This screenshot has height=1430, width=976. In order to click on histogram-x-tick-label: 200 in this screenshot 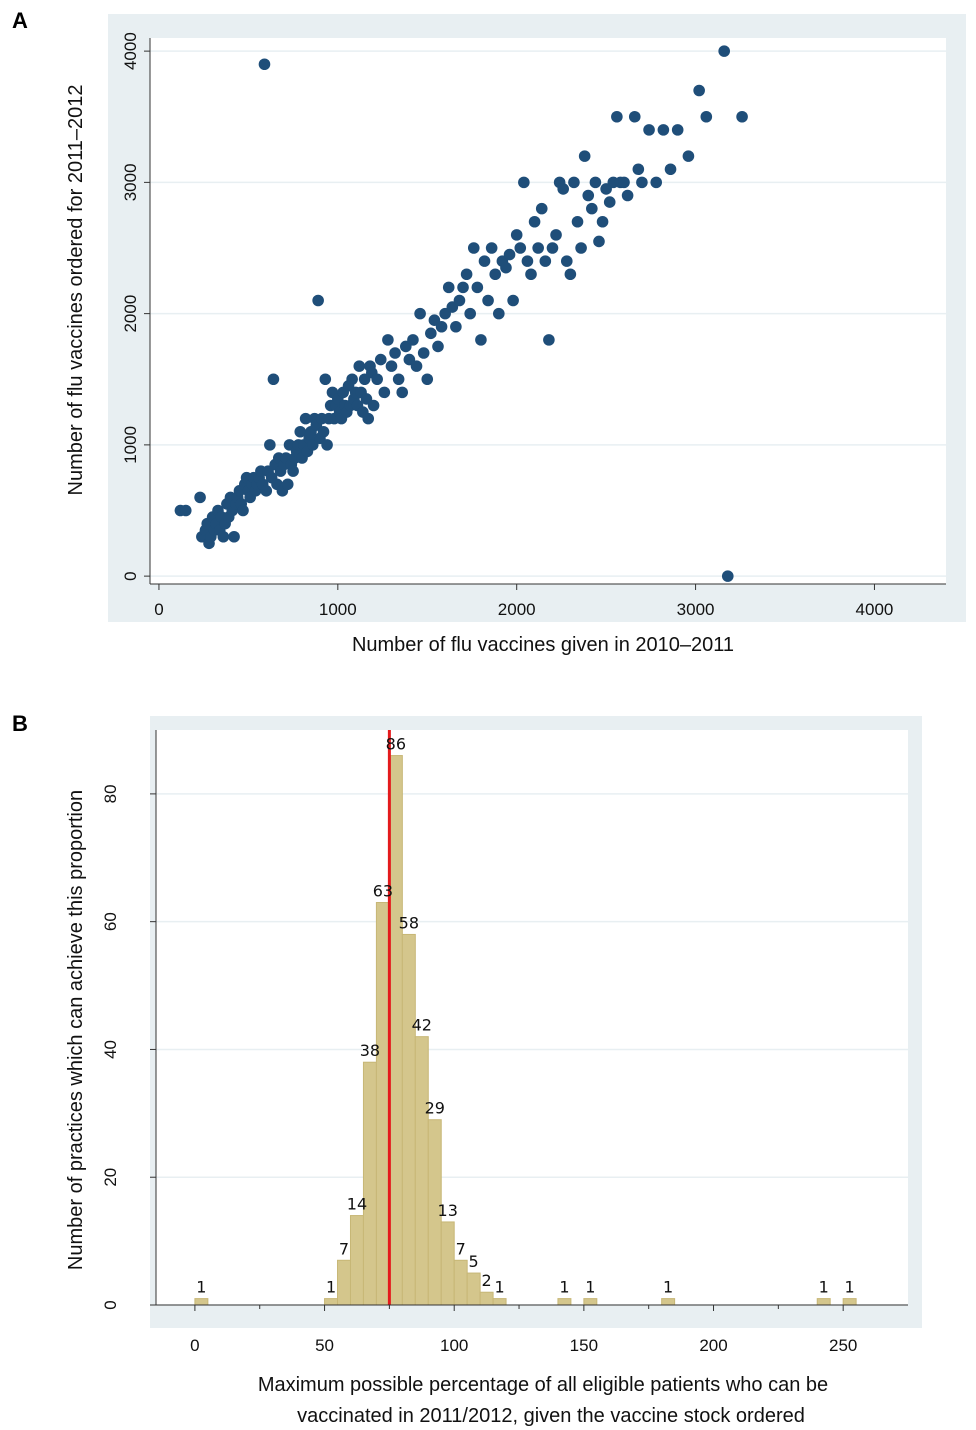, I will do `click(713, 1345)`.